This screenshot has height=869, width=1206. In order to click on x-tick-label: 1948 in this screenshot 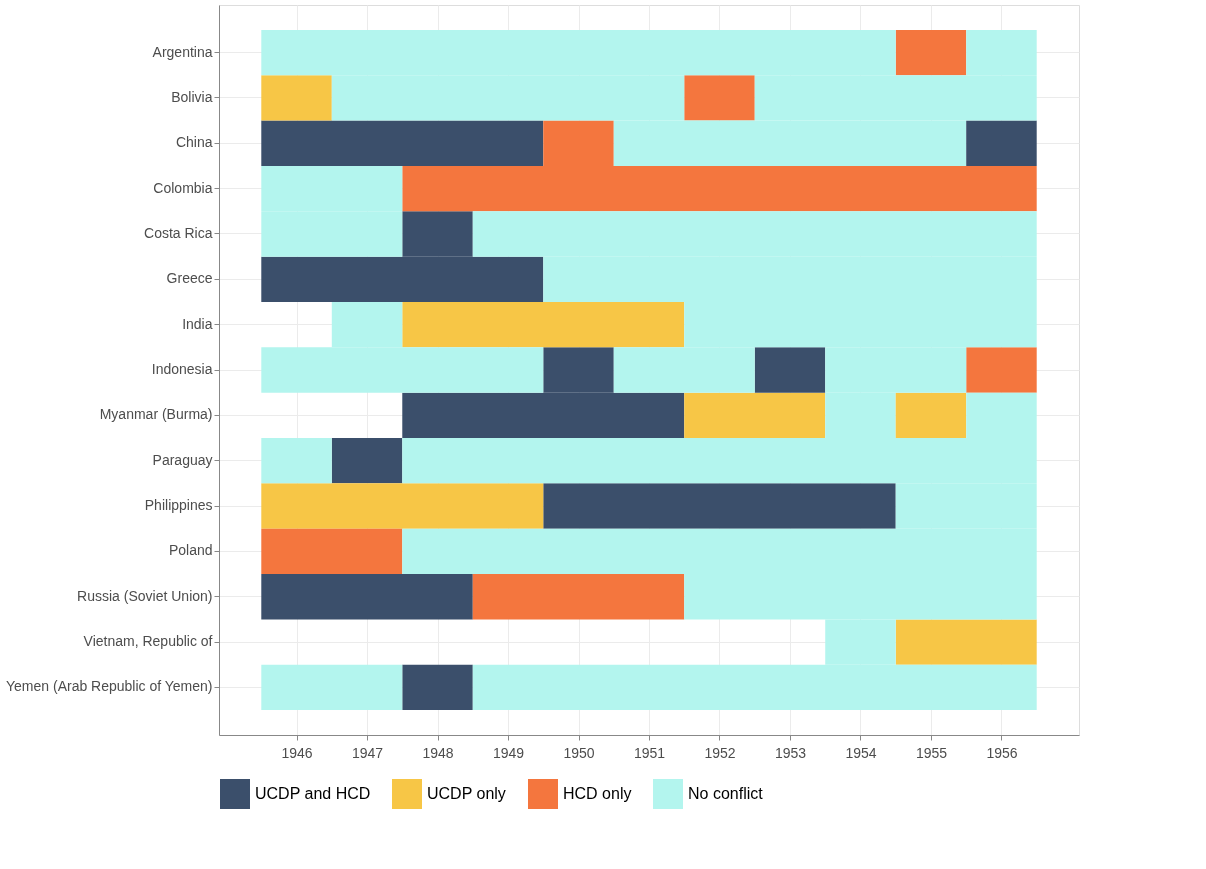, I will do `click(438, 752)`.